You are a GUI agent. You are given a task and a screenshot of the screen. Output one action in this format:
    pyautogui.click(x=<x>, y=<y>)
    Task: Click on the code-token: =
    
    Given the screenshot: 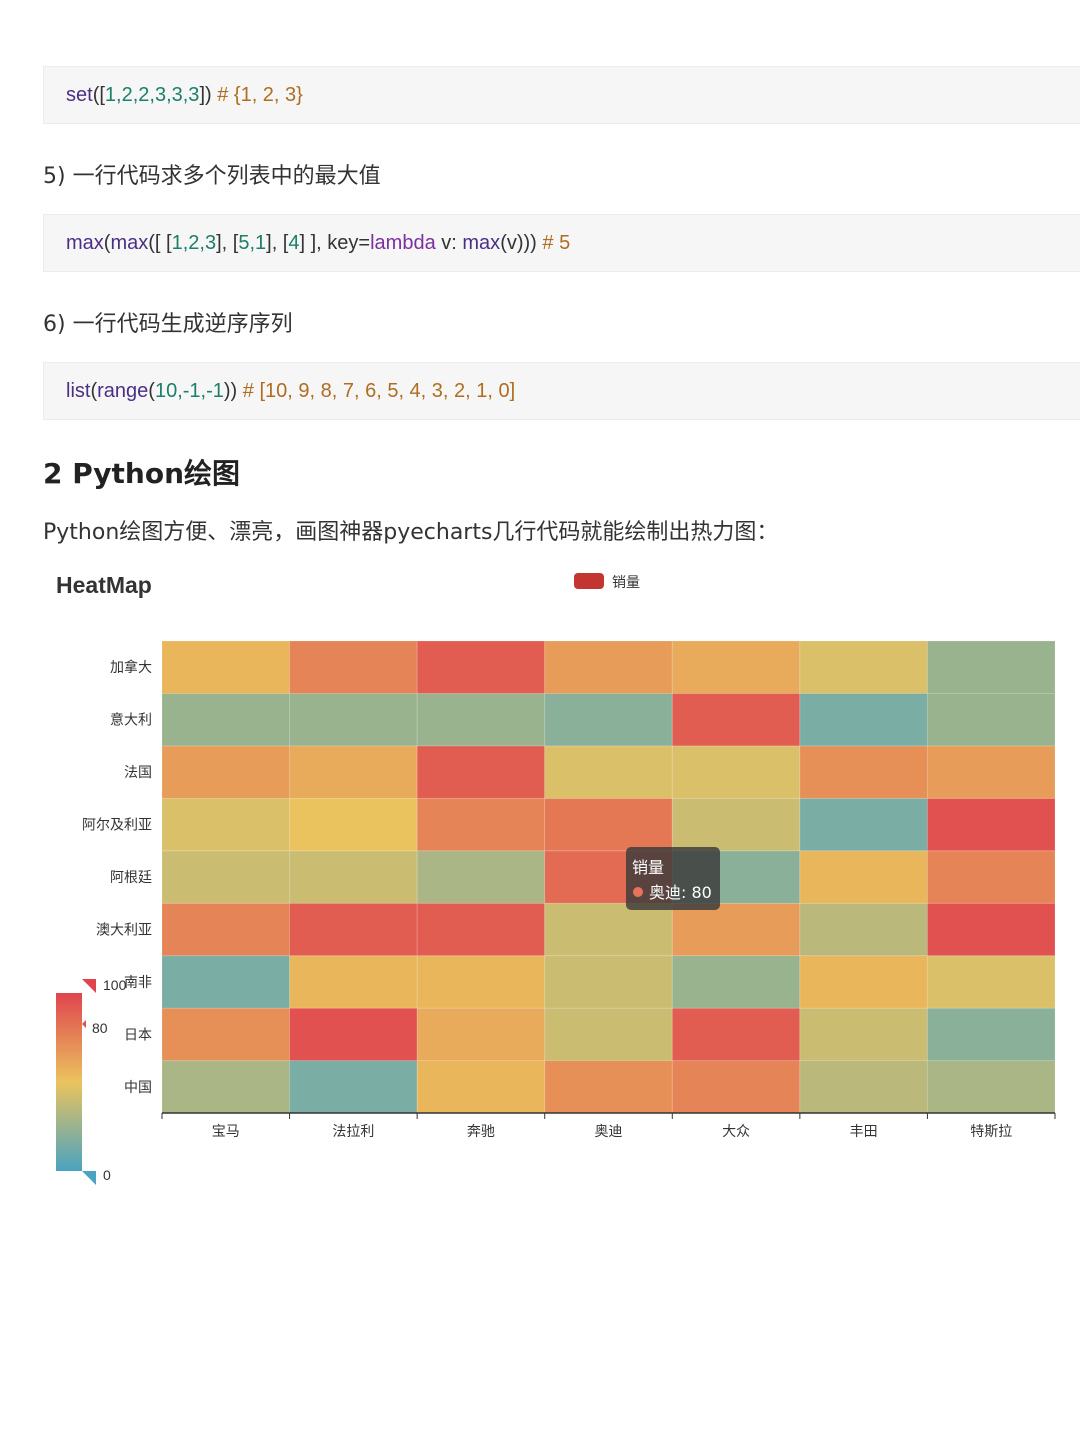 What is the action you would take?
    pyautogui.click(x=364, y=242)
    